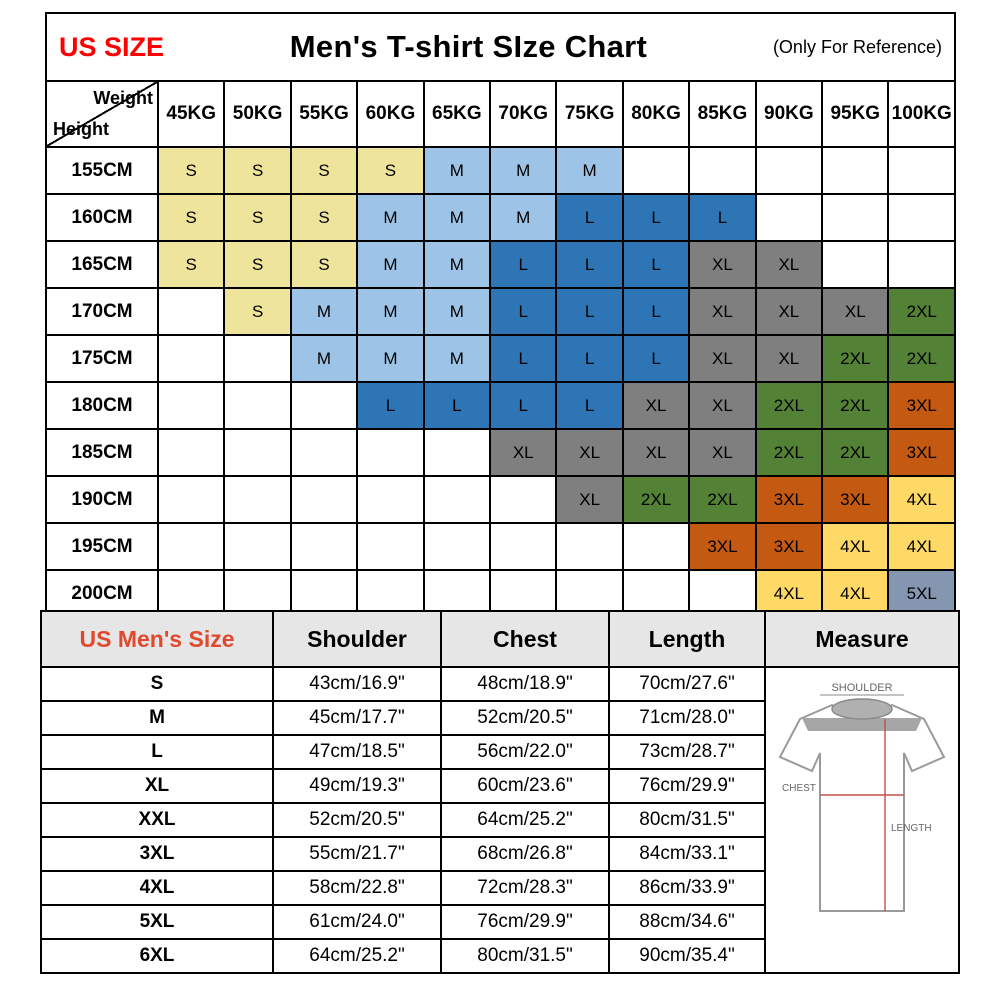 This screenshot has height=1000, width=1000. What do you see at coordinates (468, 46) in the screenshot?
I see `page-title: Men's T-shirt SIze Chart` at bounding box center [468, 46].